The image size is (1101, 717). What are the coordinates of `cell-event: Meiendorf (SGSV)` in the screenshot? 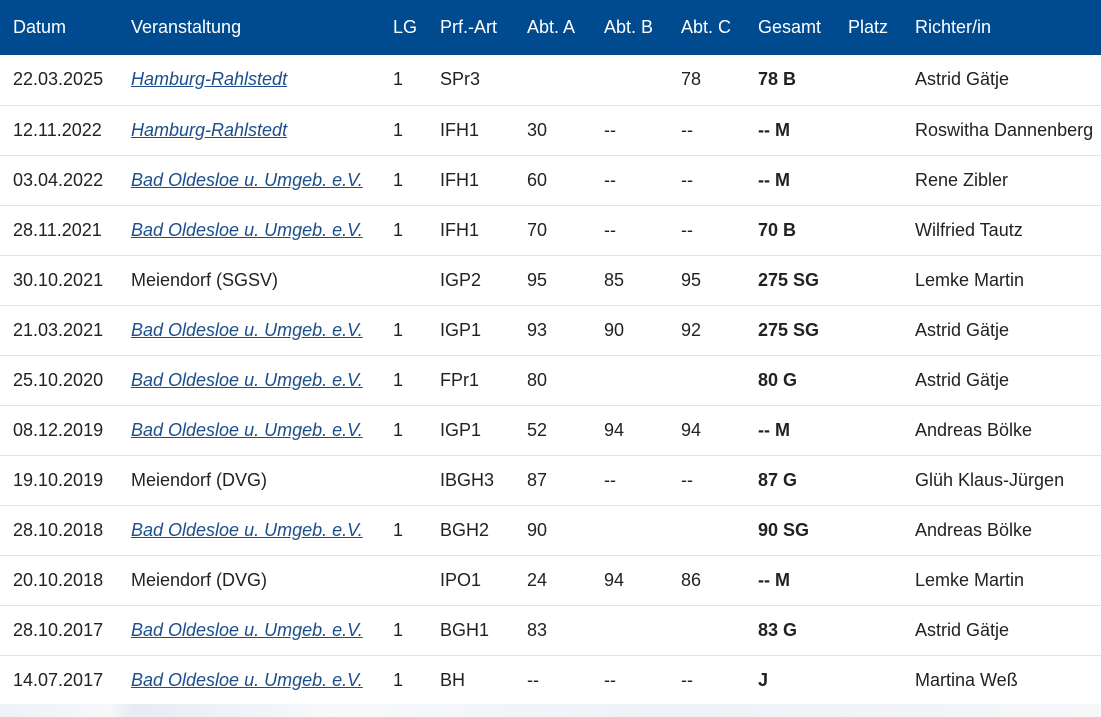 It's located at (205, 279).